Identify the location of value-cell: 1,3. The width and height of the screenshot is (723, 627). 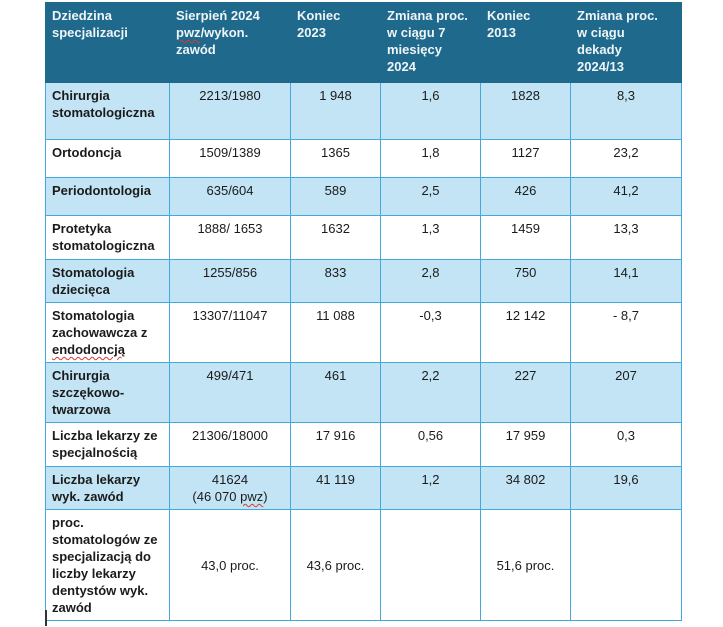
(430, 237).